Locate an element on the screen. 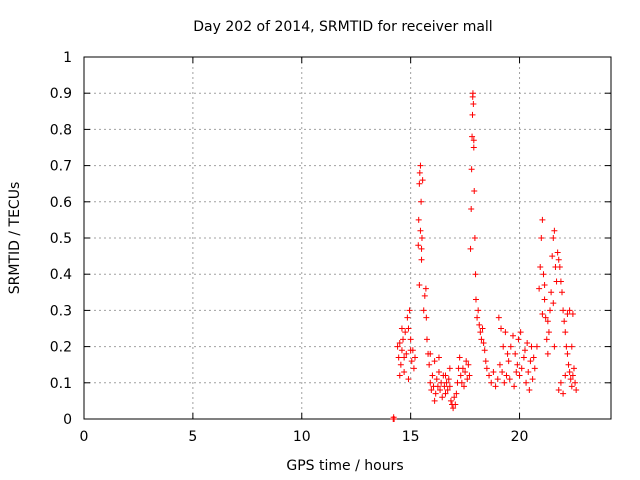  y-tick-label: 0.6 is located at coordinates (61, 203).